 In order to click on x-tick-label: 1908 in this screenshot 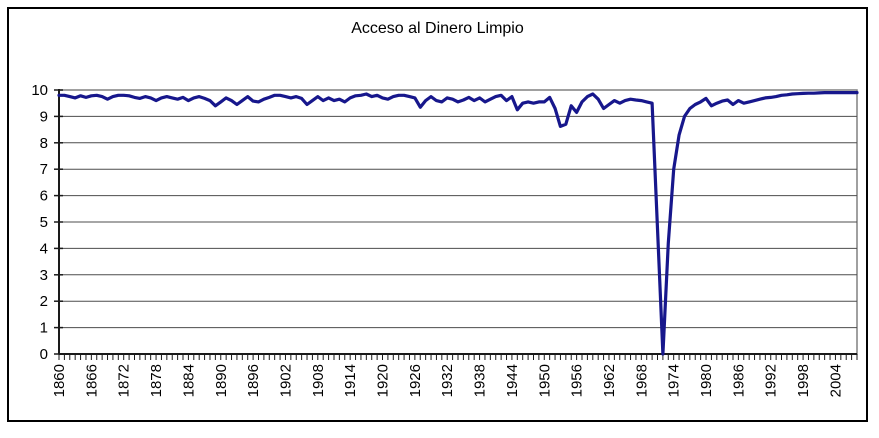, I will do `click(318, 380)`.